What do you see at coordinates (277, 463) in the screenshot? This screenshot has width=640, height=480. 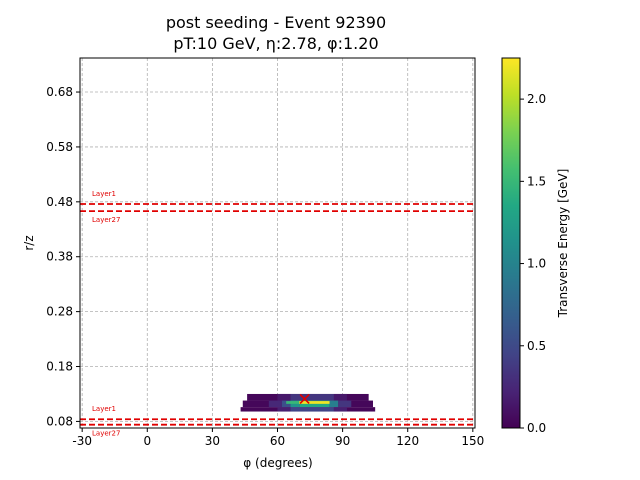 I see `x-axis-label: φ (degrees)` at bounding box center [277, 463].